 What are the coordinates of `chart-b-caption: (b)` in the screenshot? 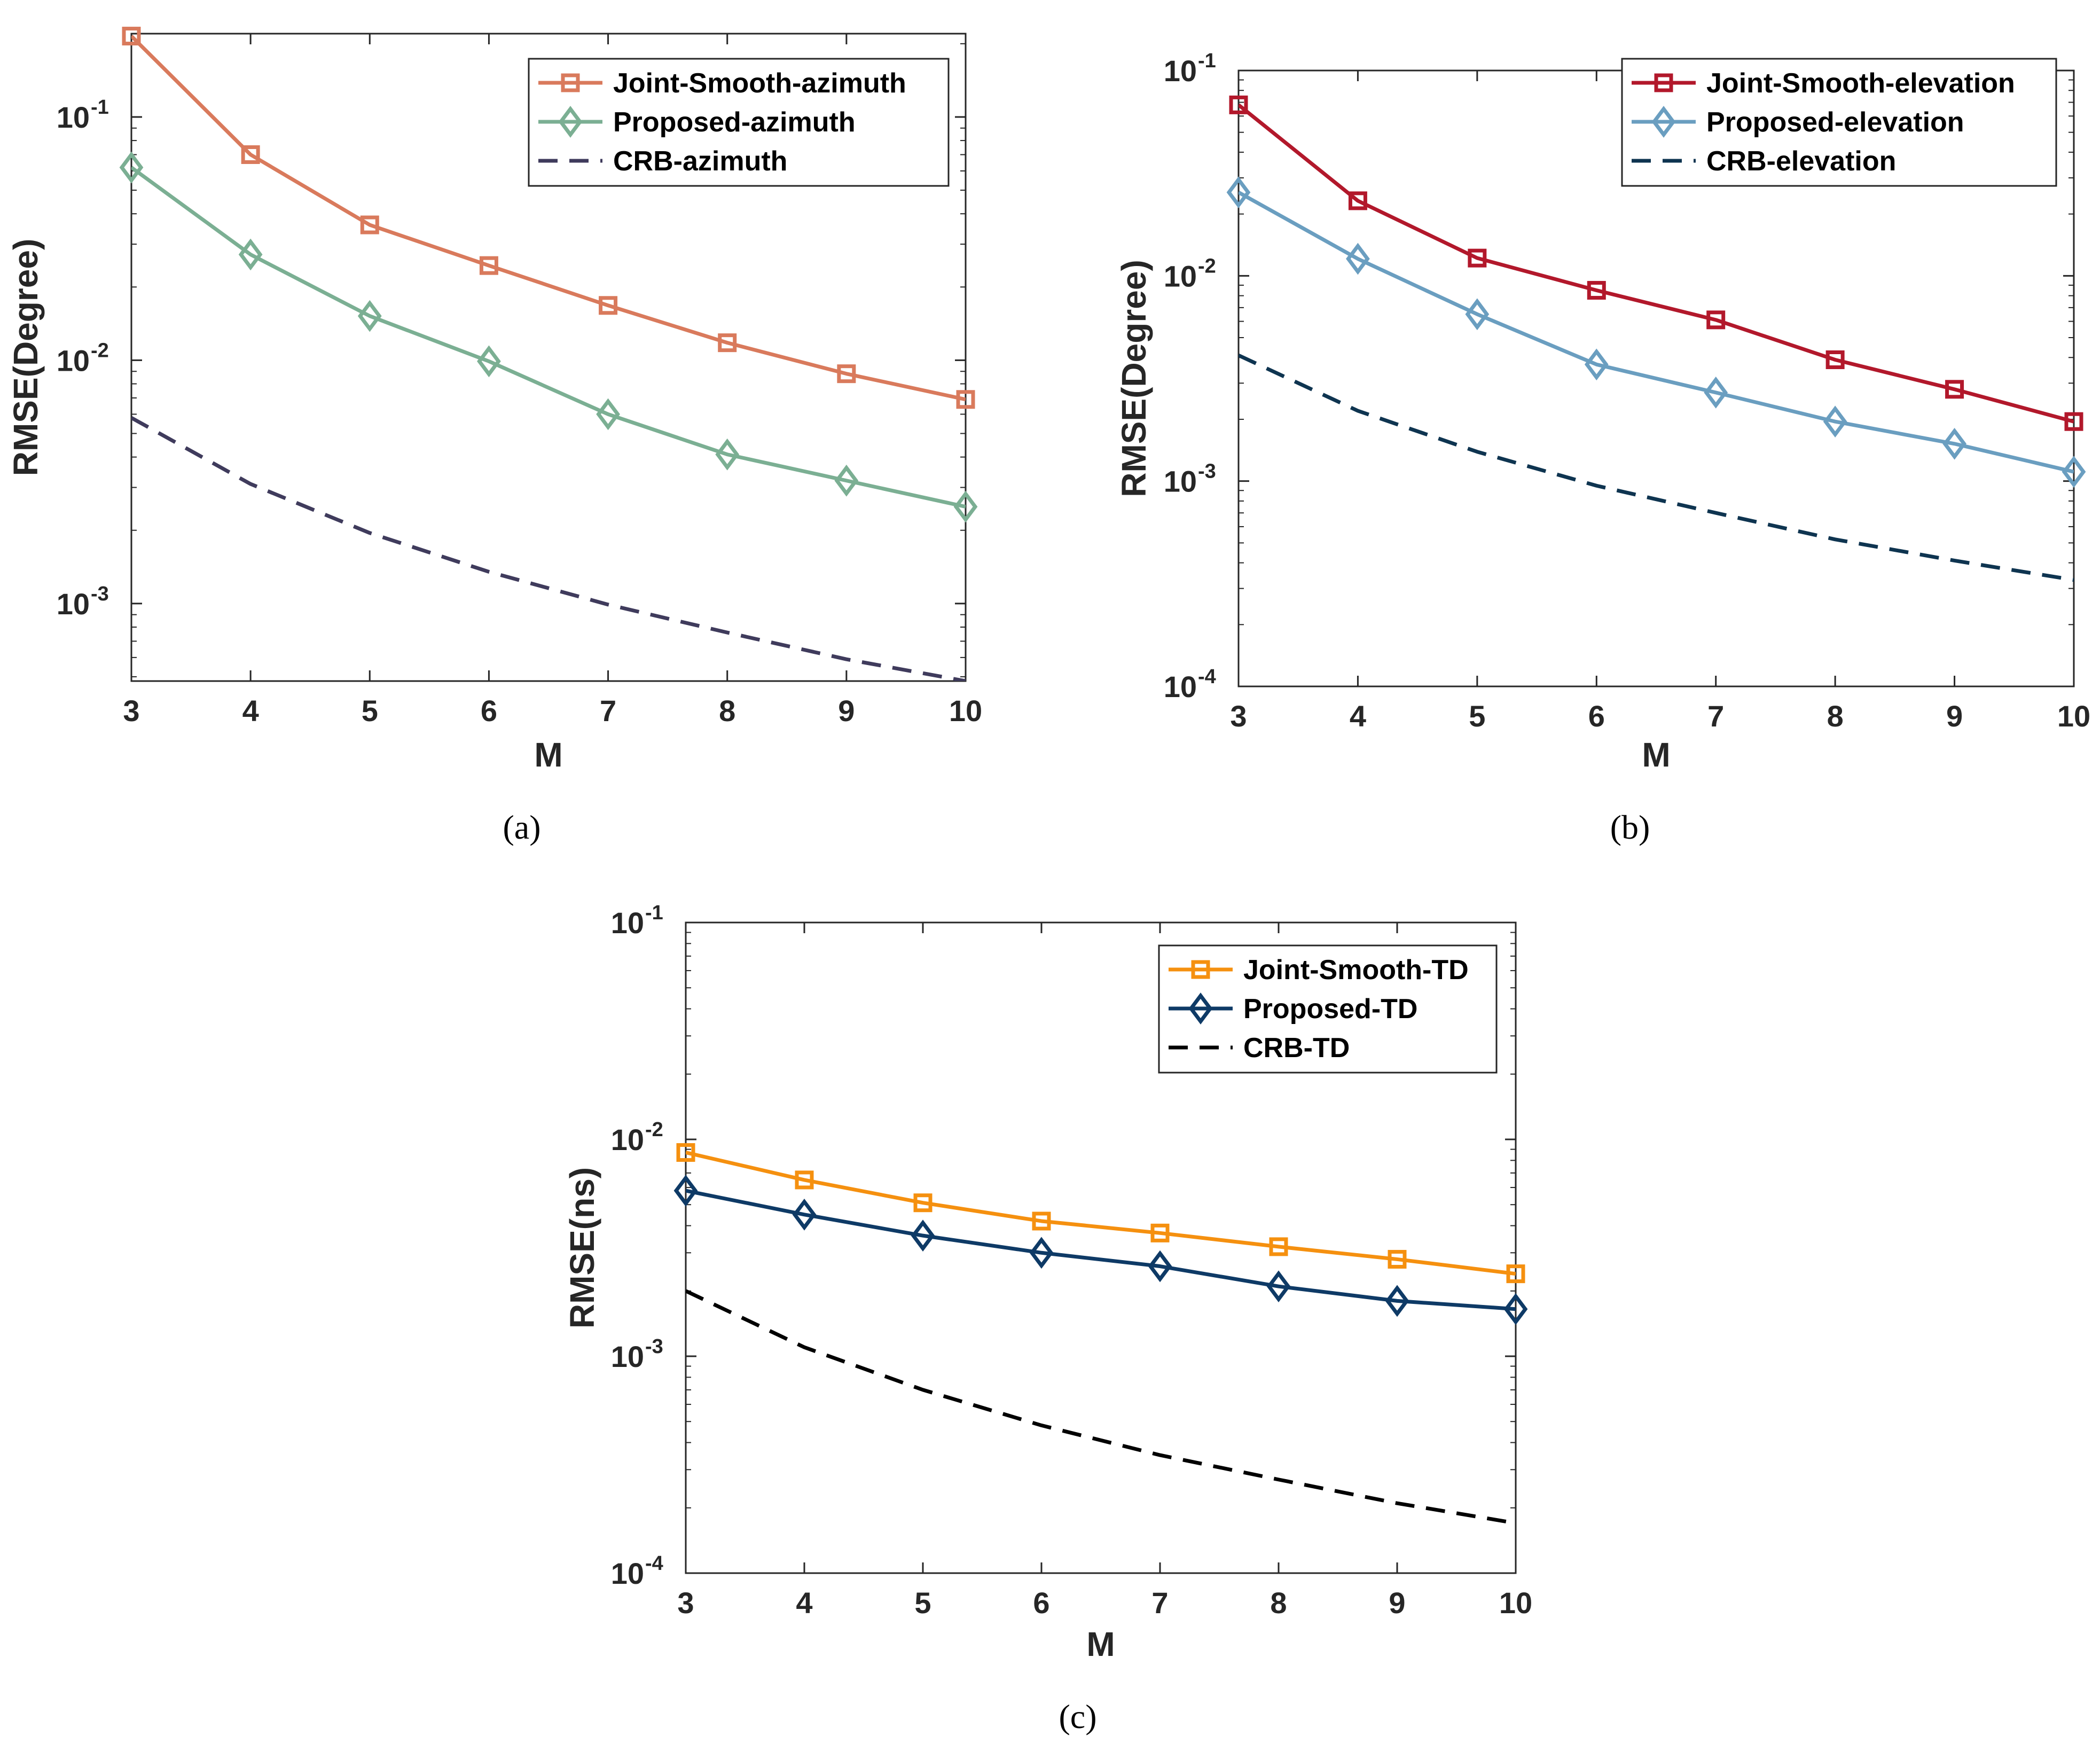 It's located at (1630, 827).